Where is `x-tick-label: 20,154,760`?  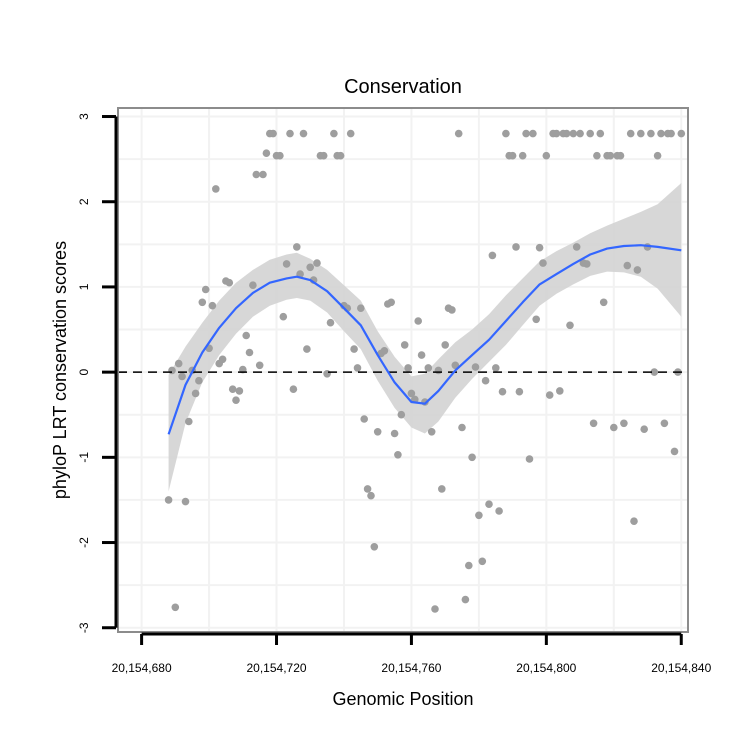
x-tick-label: 20,154,760 is located at coordinates (411, 668).